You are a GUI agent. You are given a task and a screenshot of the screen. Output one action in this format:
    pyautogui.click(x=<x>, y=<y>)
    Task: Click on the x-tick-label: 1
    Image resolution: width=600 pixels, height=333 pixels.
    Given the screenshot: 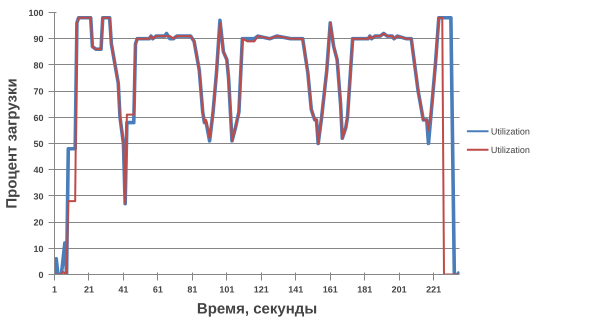 What is the action you would take?
    pyautogui.click(x=55, y=289)
    